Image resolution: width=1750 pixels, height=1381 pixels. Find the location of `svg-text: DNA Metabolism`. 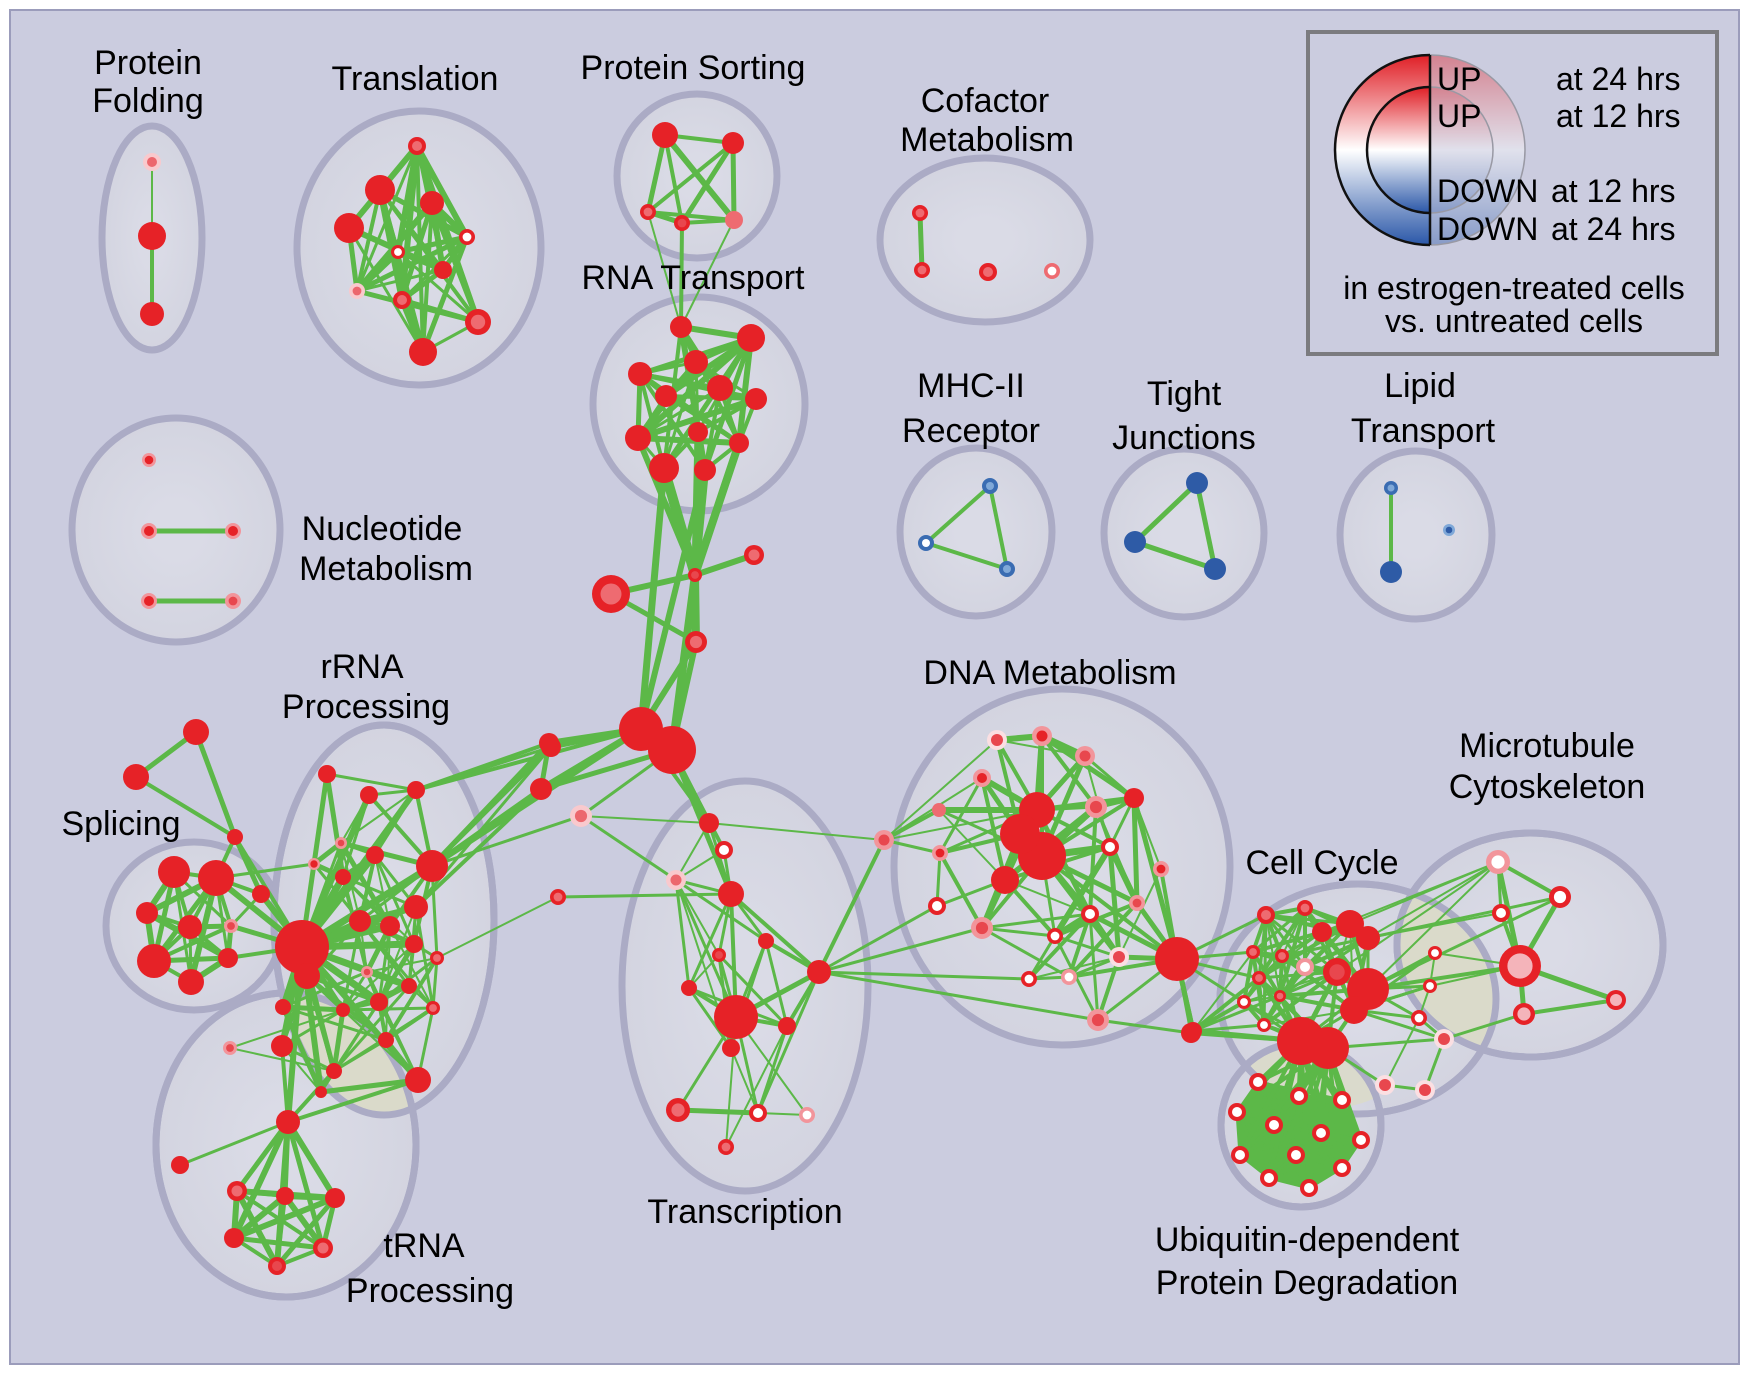

svg-text: DNA Metabolism is located at coordinates (1049, 673).